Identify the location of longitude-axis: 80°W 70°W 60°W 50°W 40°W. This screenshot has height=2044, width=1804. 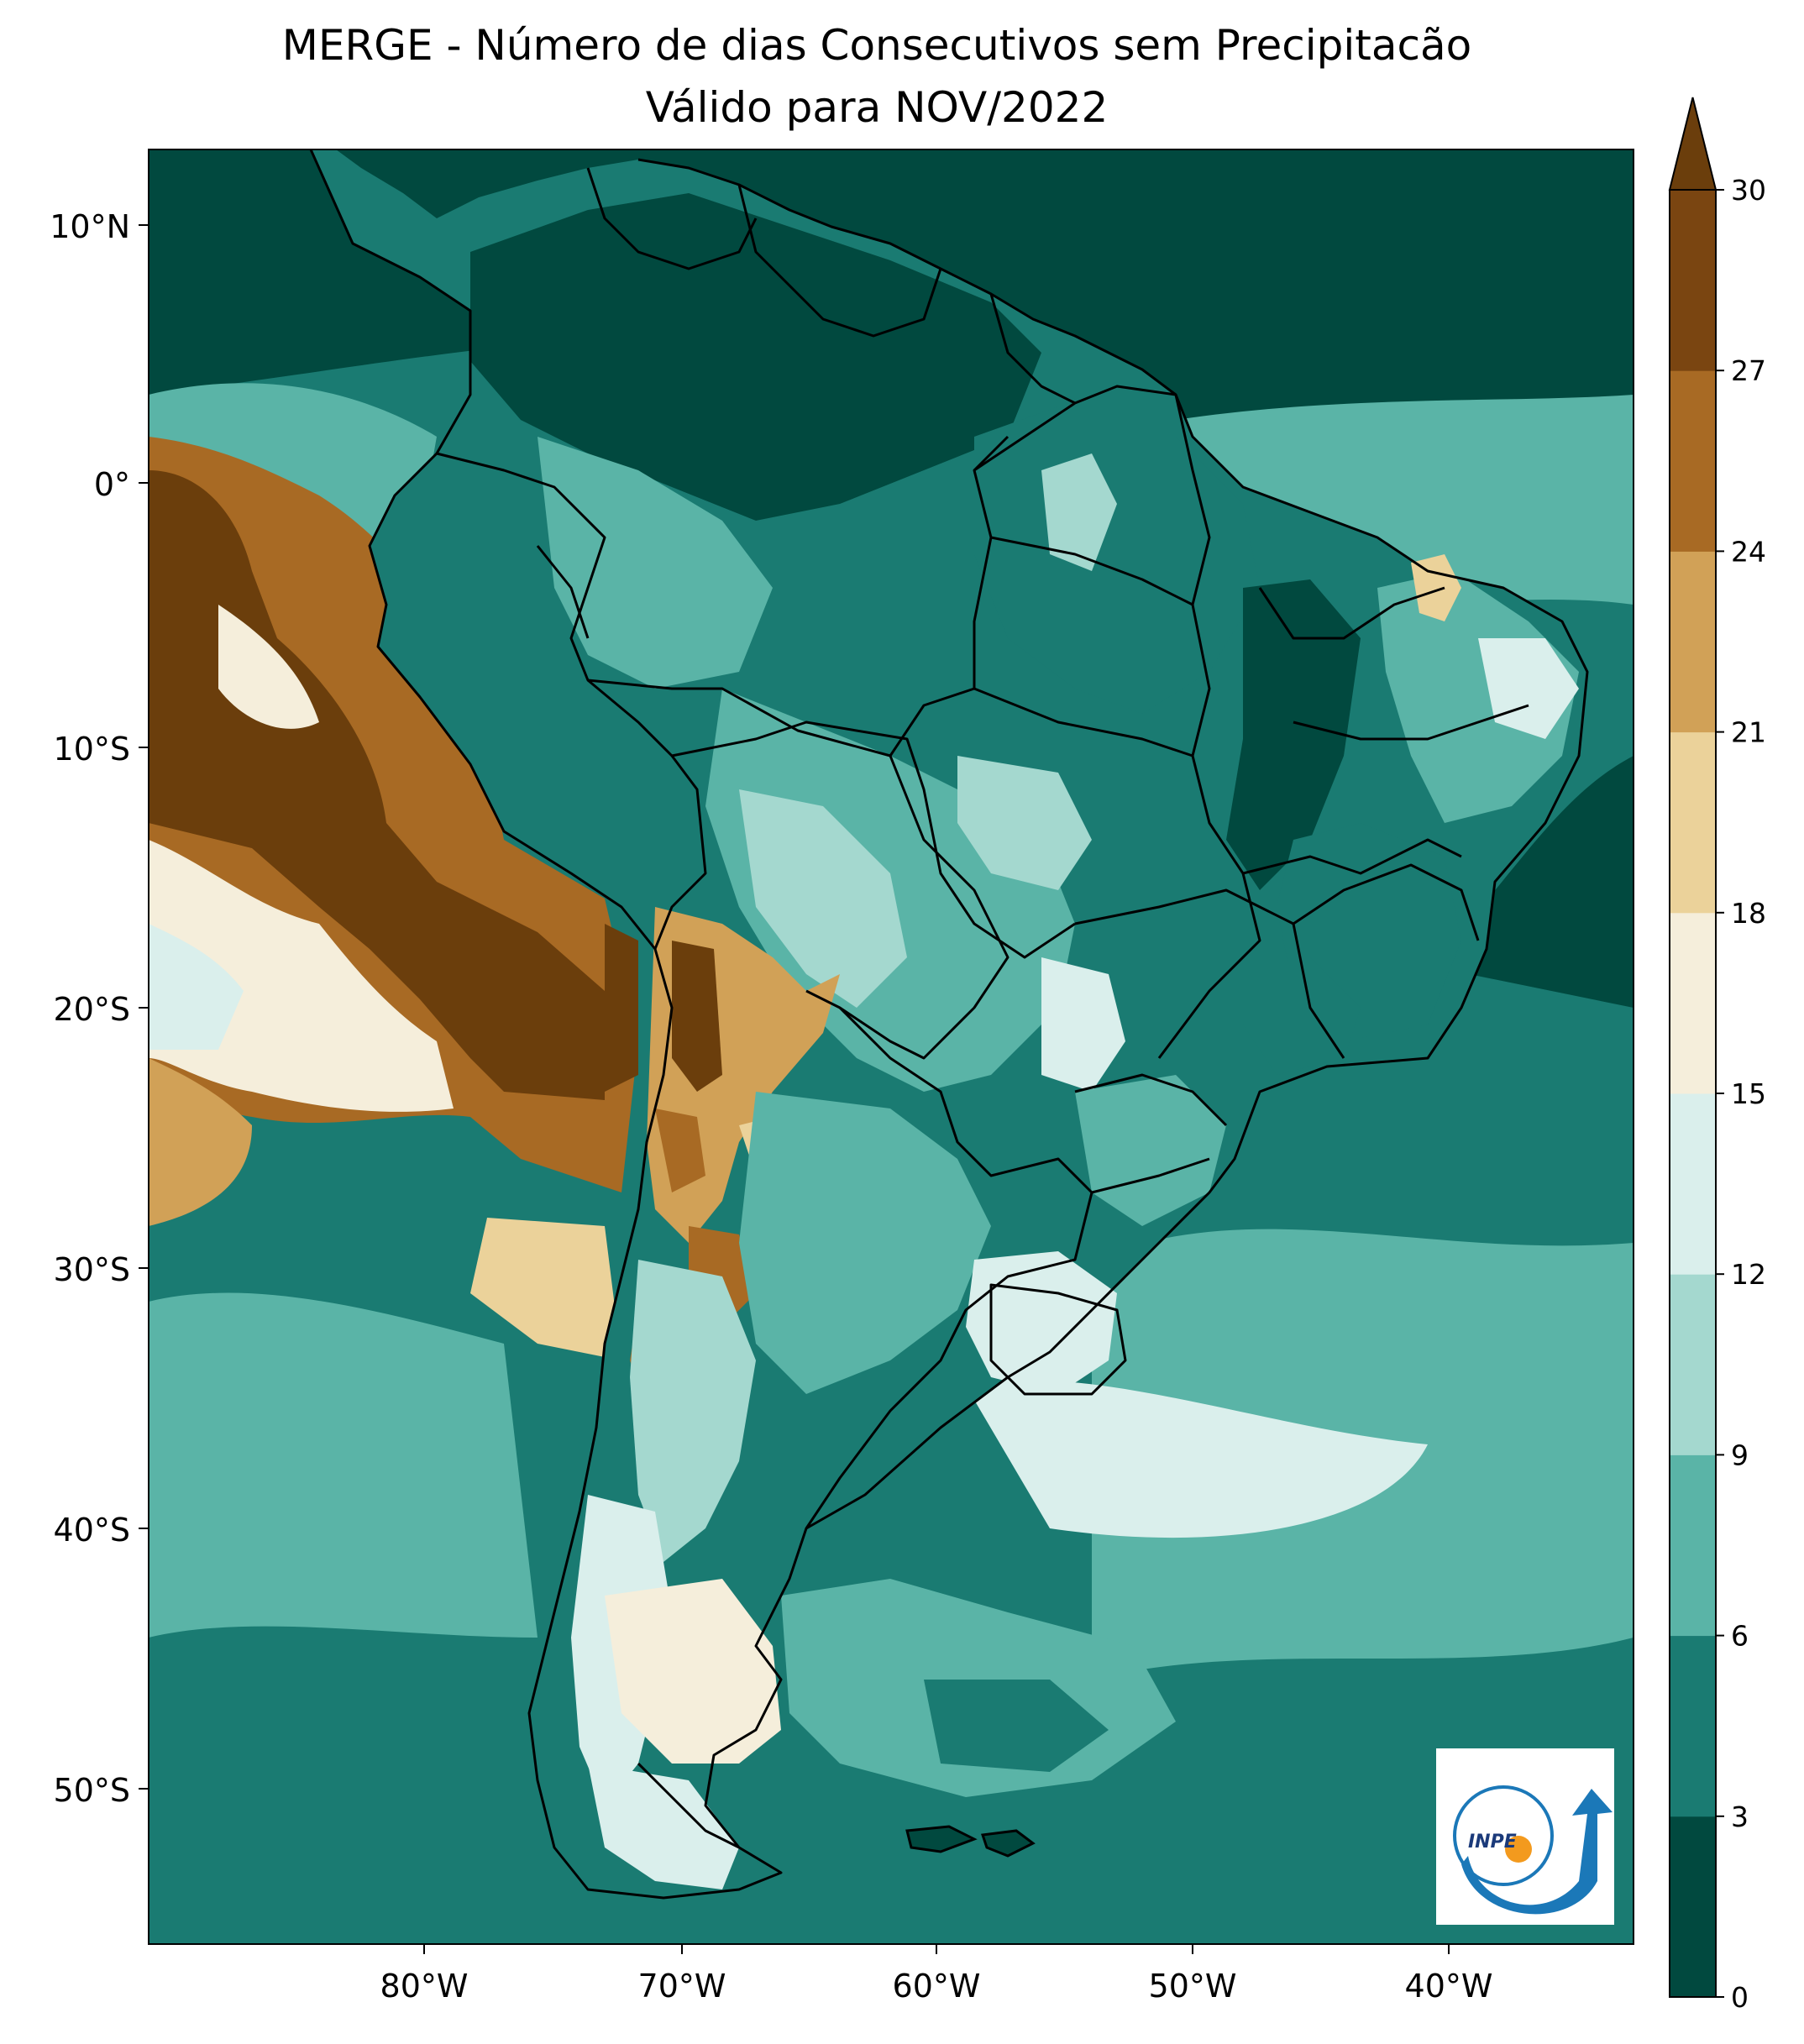
(936, 1974).